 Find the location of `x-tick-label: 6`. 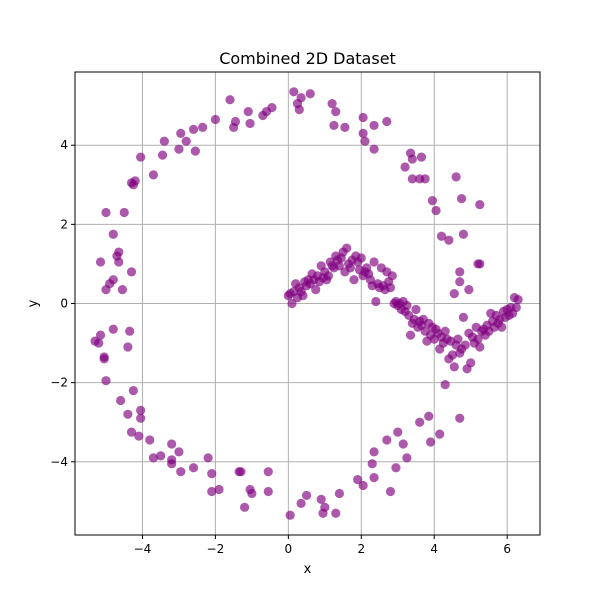

x-tick-label: 6 is located at coordinates (507, 549).